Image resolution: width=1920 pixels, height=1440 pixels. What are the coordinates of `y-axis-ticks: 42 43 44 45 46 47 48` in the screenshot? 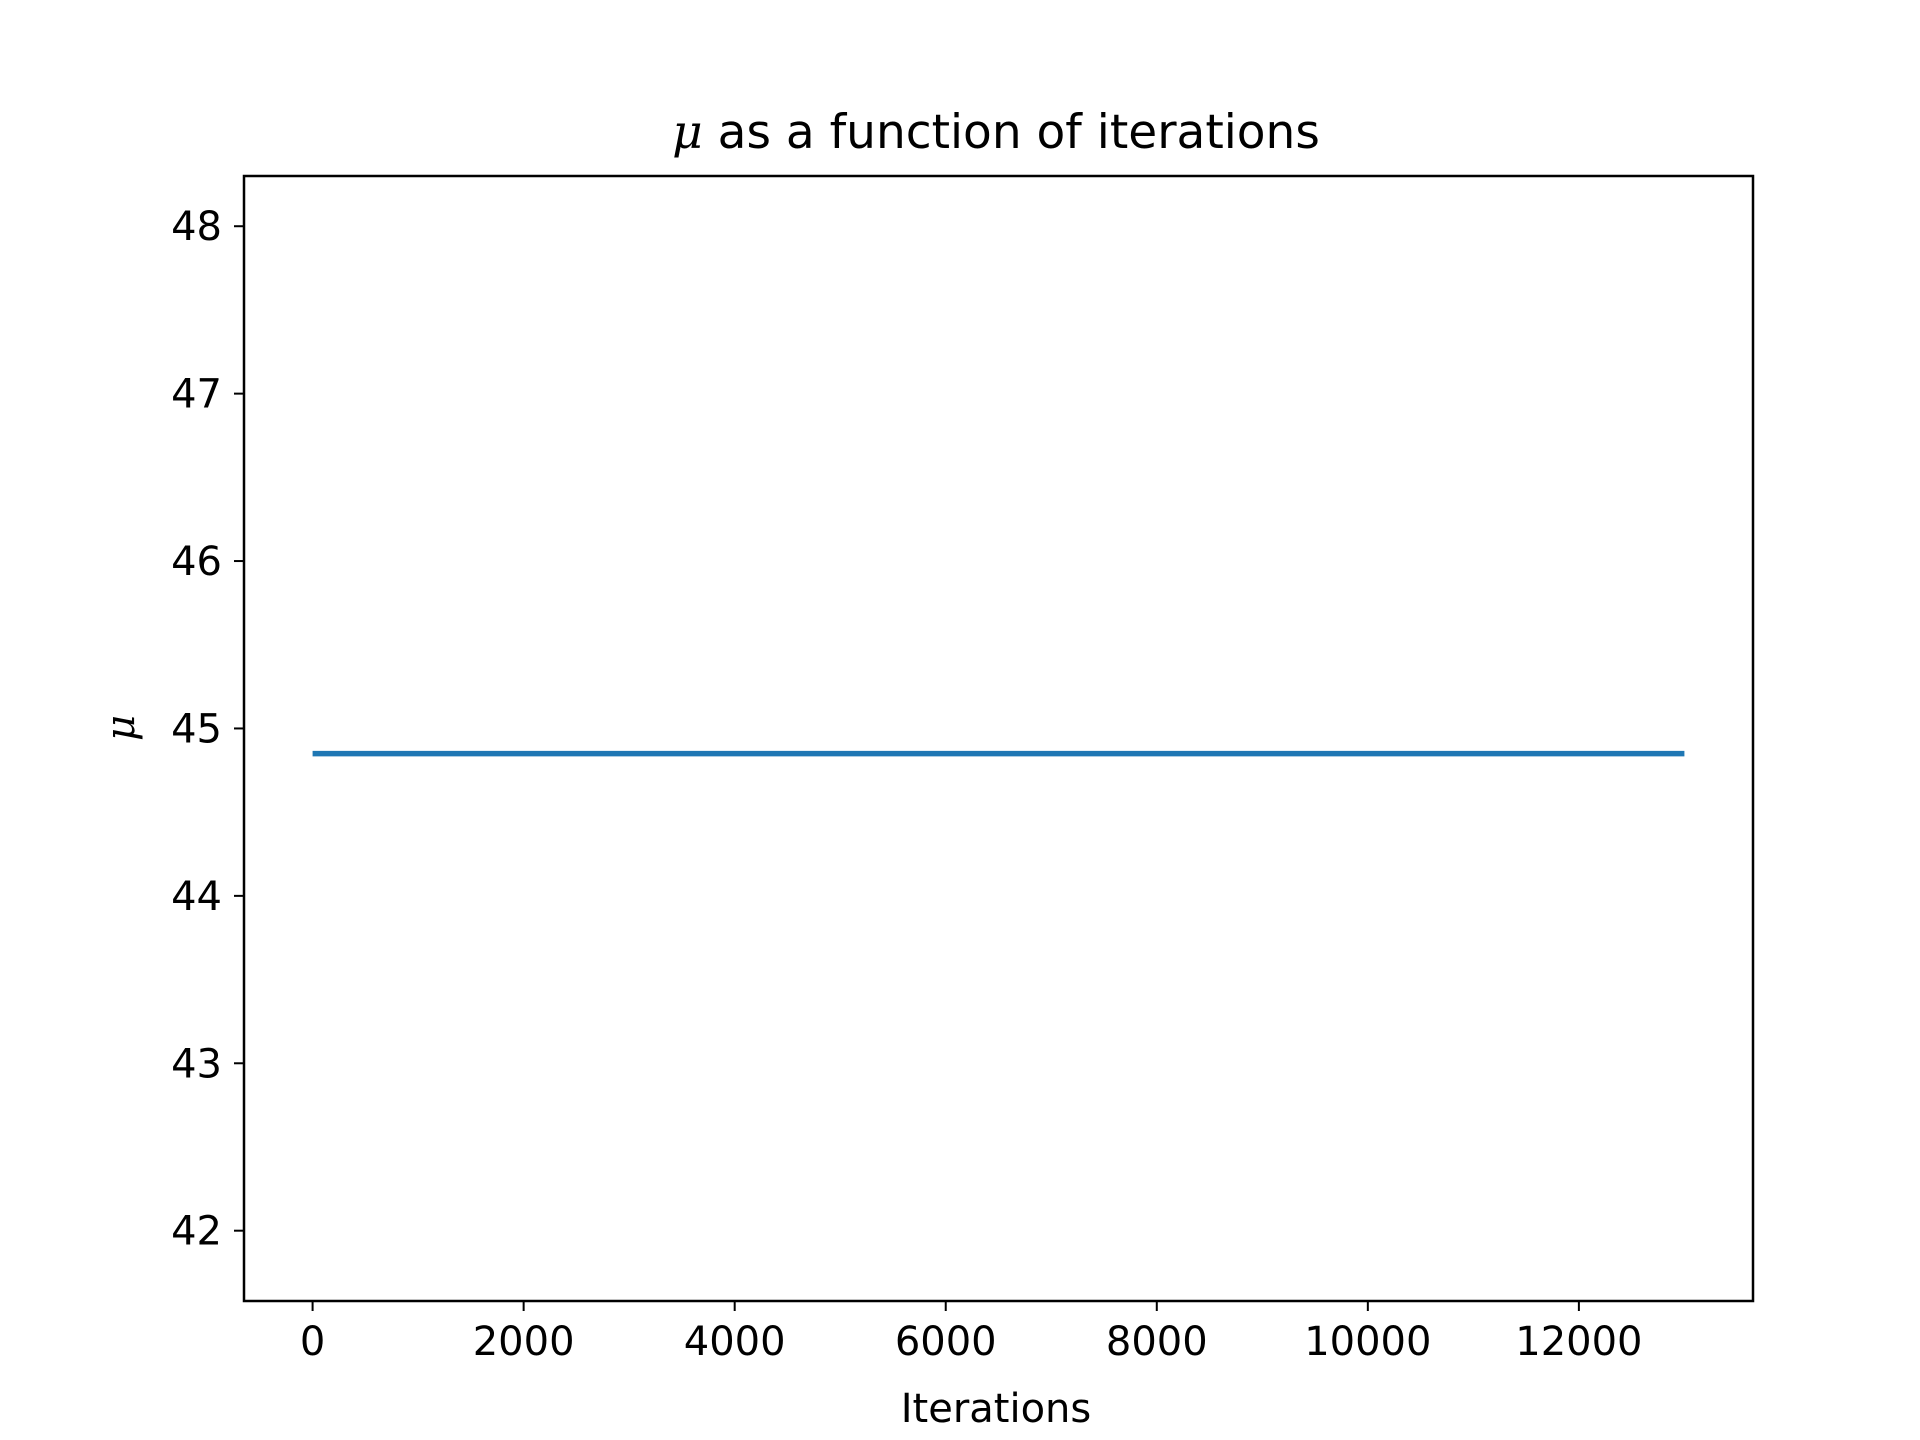 It's located at (207, 729).